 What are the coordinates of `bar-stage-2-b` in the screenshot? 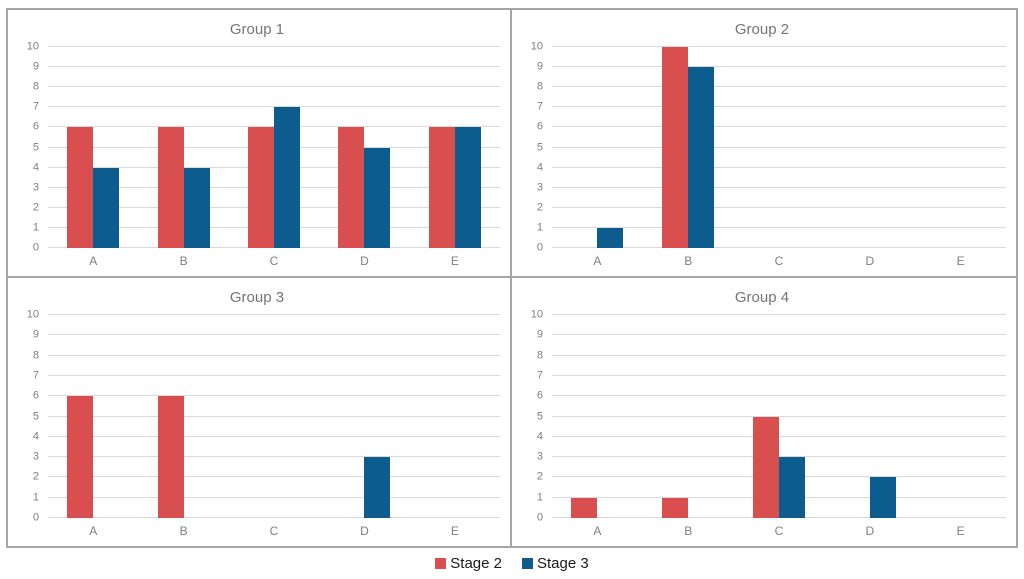 It's located at (675, 147).